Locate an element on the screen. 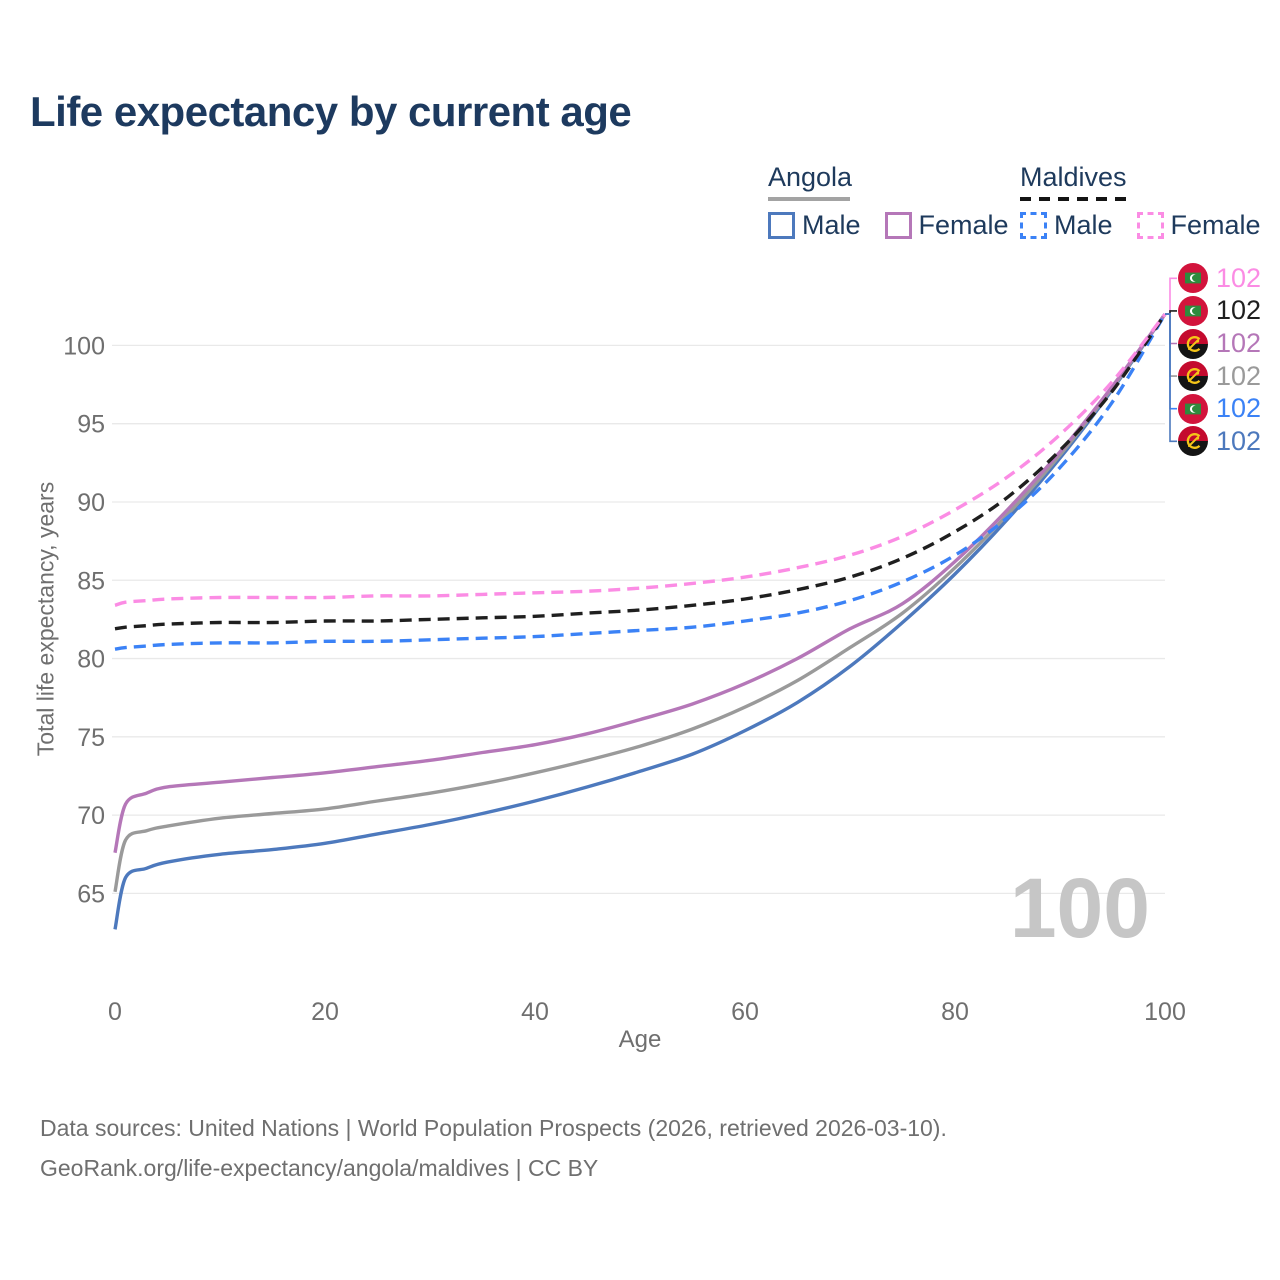 The width and height of the screenshot is (1280, 1280). y-axis-title: Total life expectancy, years is located at coordinates (45, 619).